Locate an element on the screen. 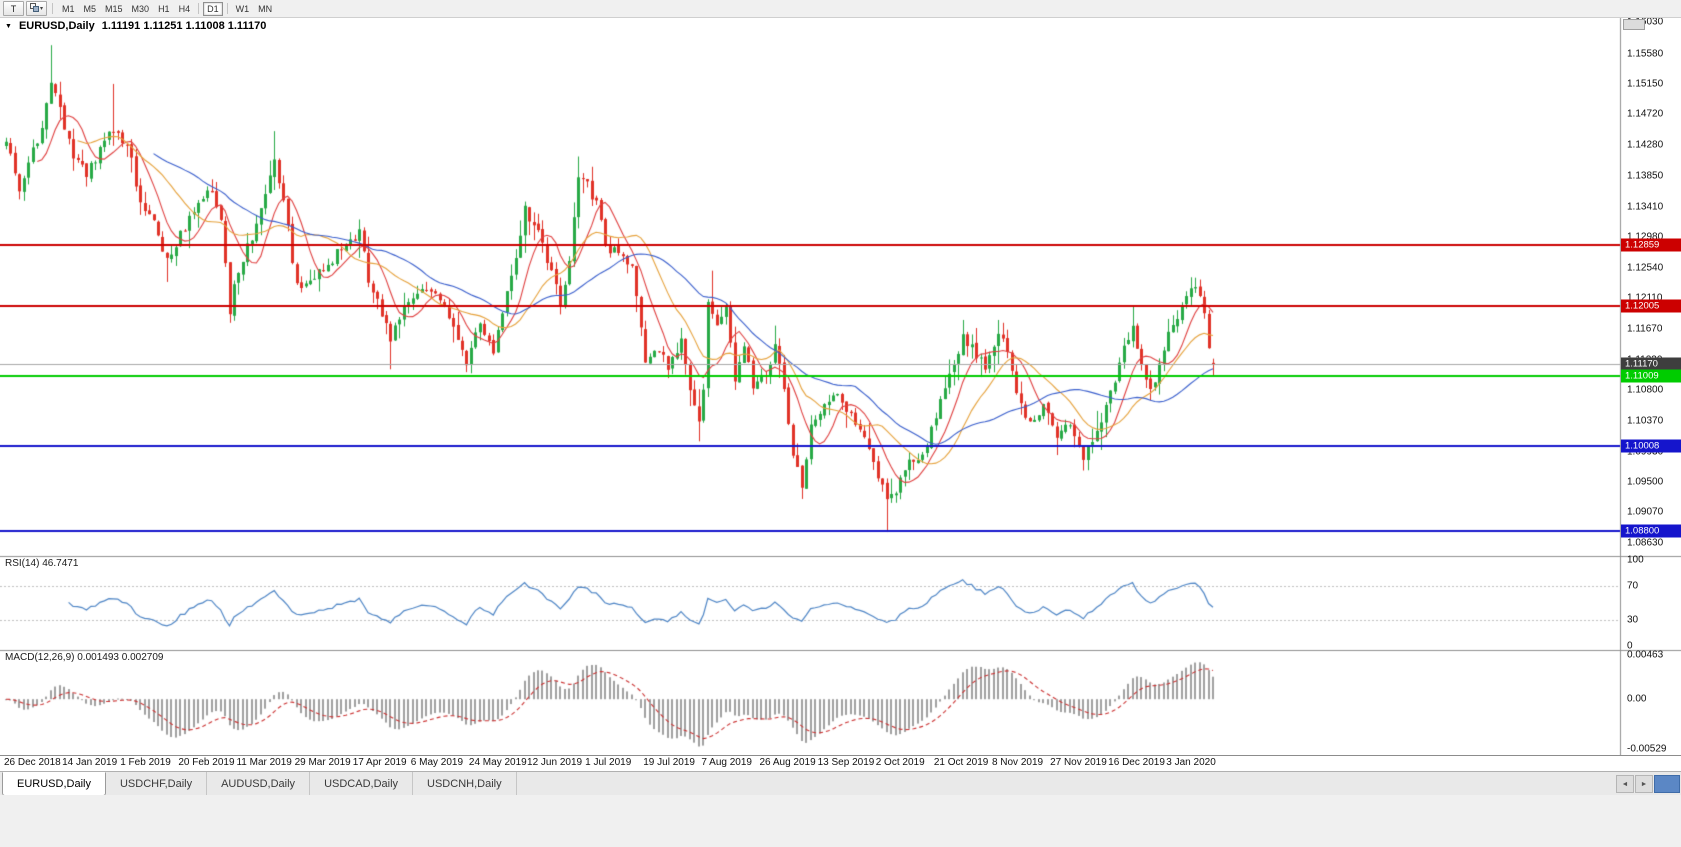  axis-tick-label: 30 is located at coordinates (1633, 620).